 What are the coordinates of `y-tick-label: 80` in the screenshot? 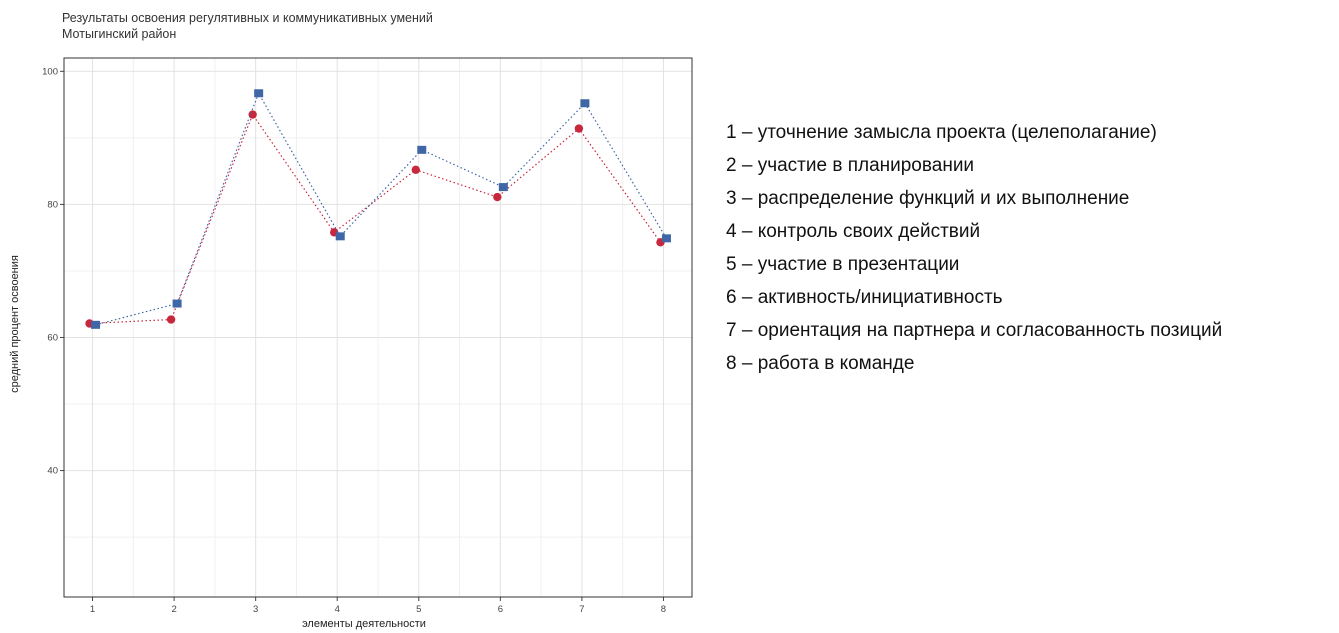 It's located at (52, 204).